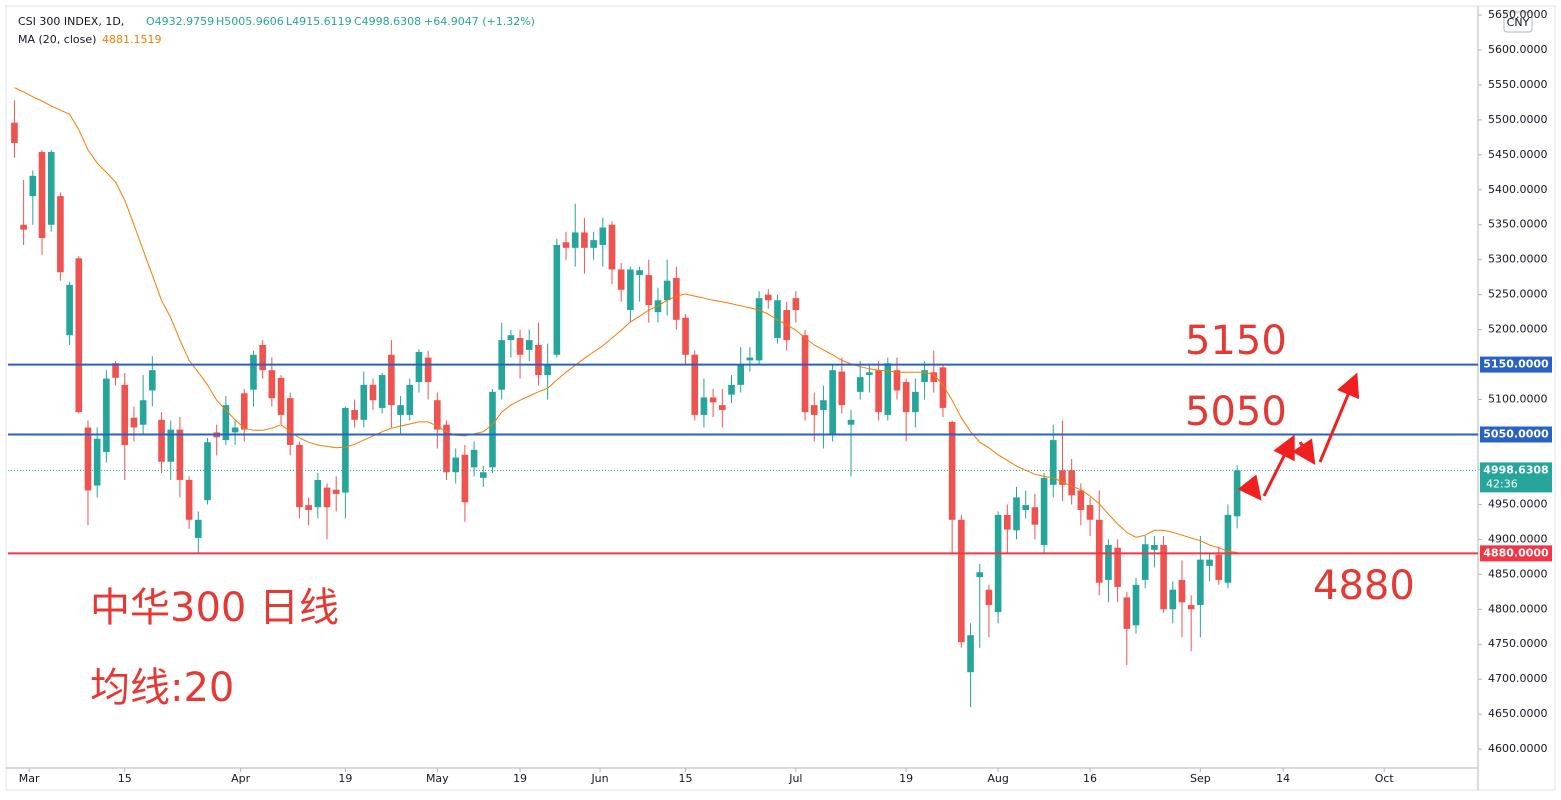 Image resolution: width=1561 pixels, height=800 pixels. I want to click on x-tick-label: Jul, so click(795, 778).